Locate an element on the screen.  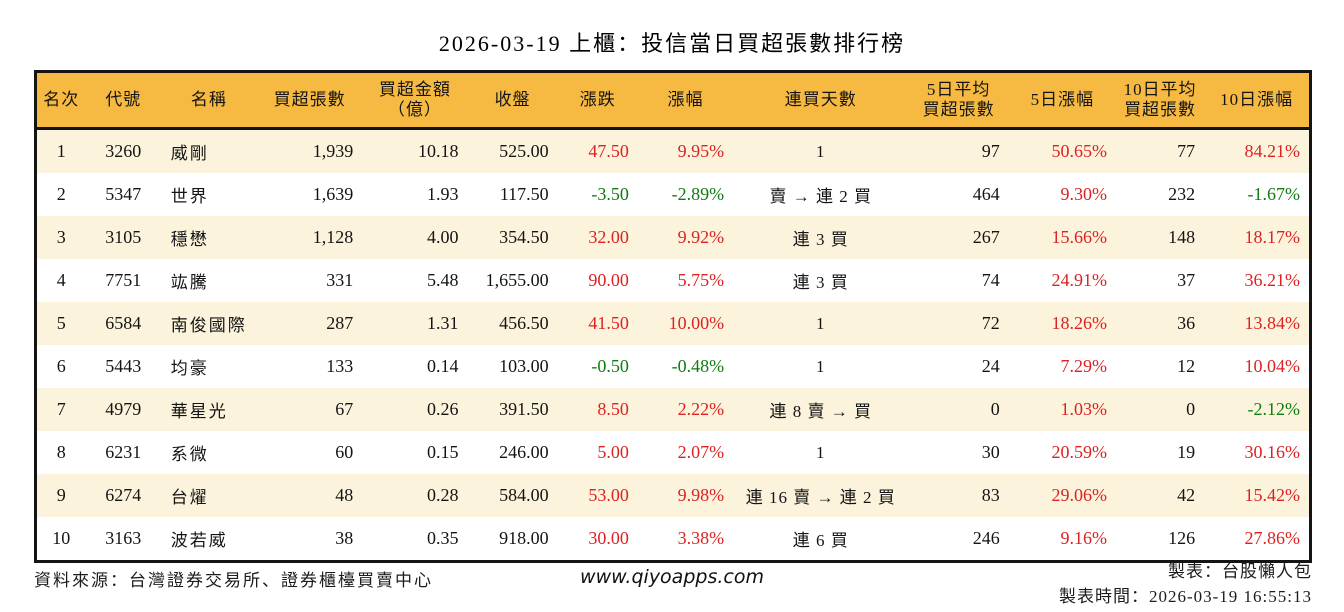
cell-rank: 10 is located at coordinates (61, 538).